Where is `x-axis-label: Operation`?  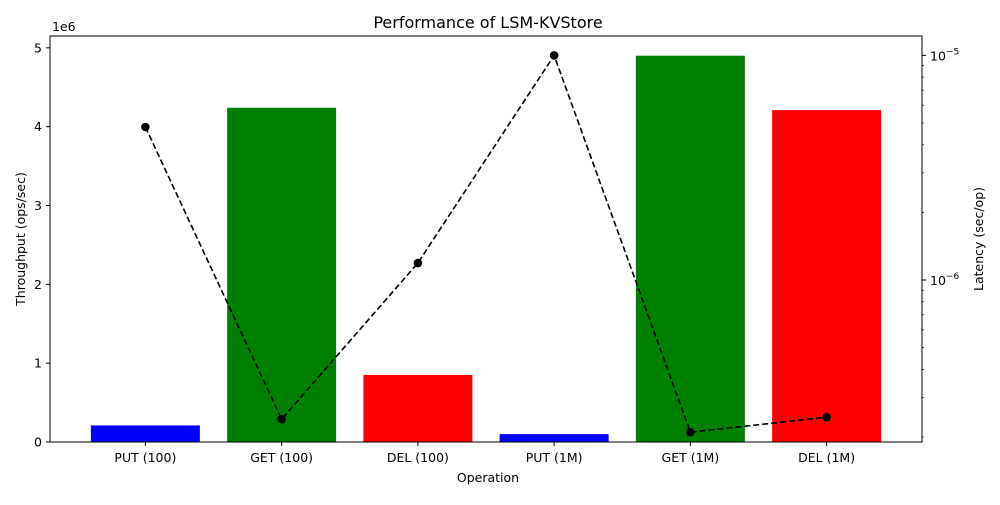 x-axis-label: Operation is located at coordinates (488, 477).